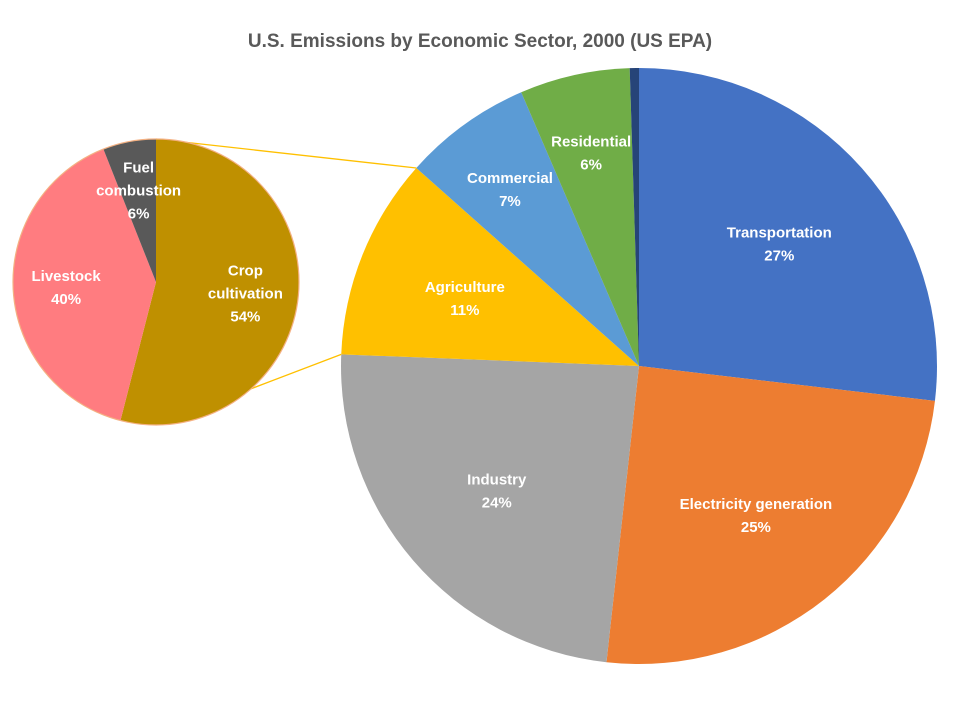 This screenshot has height=725, width=960. I want to click on inset-slice-crop-cultivation, so click(209, 282).